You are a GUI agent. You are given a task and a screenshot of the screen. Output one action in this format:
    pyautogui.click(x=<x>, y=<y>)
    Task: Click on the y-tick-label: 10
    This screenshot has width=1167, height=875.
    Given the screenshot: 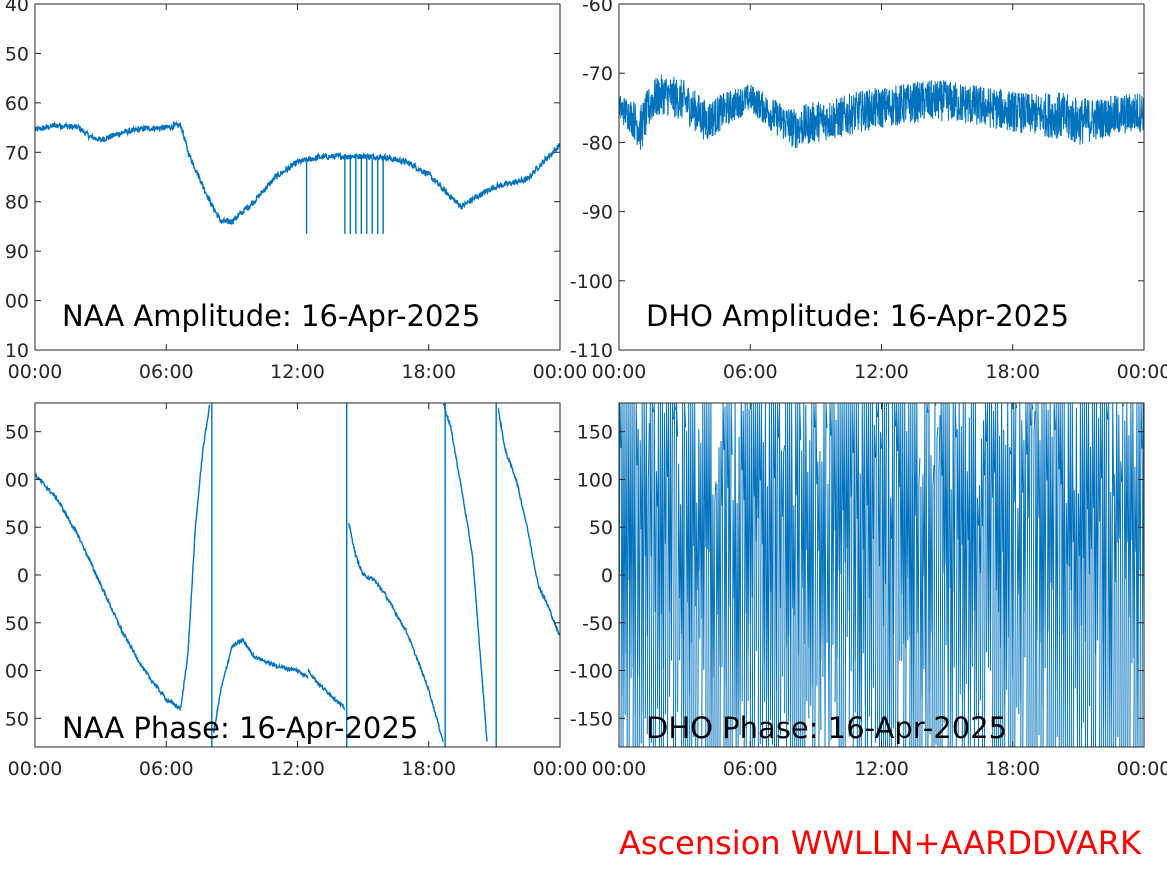 What is the action you would take?
    pyautogui.click(x=17, y=351)
    